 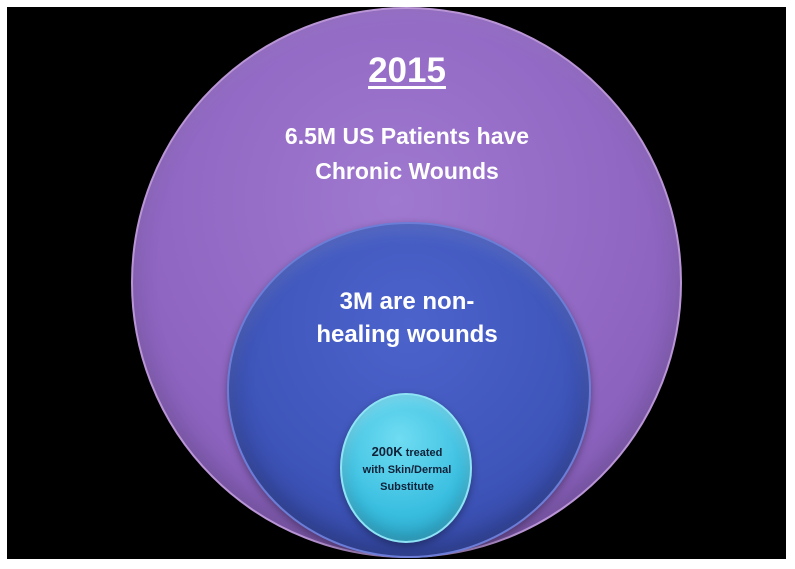 What do you see at coordinates (387, 451) in the screenshot?
I see `inner-label-emphasis: 200K` at bounding box center [387, 451].